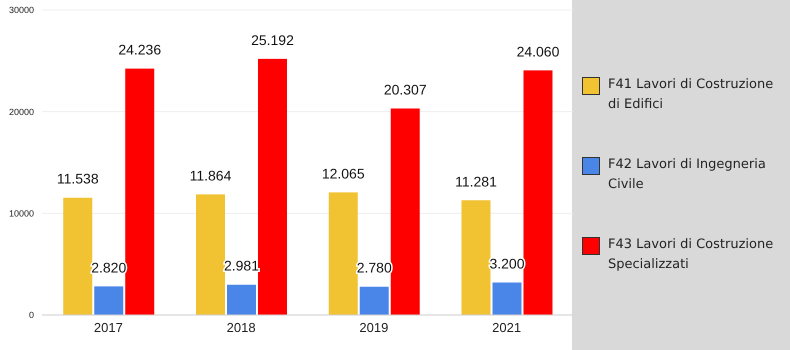  I want to click on data-label: 12.065, so click(343, 173).